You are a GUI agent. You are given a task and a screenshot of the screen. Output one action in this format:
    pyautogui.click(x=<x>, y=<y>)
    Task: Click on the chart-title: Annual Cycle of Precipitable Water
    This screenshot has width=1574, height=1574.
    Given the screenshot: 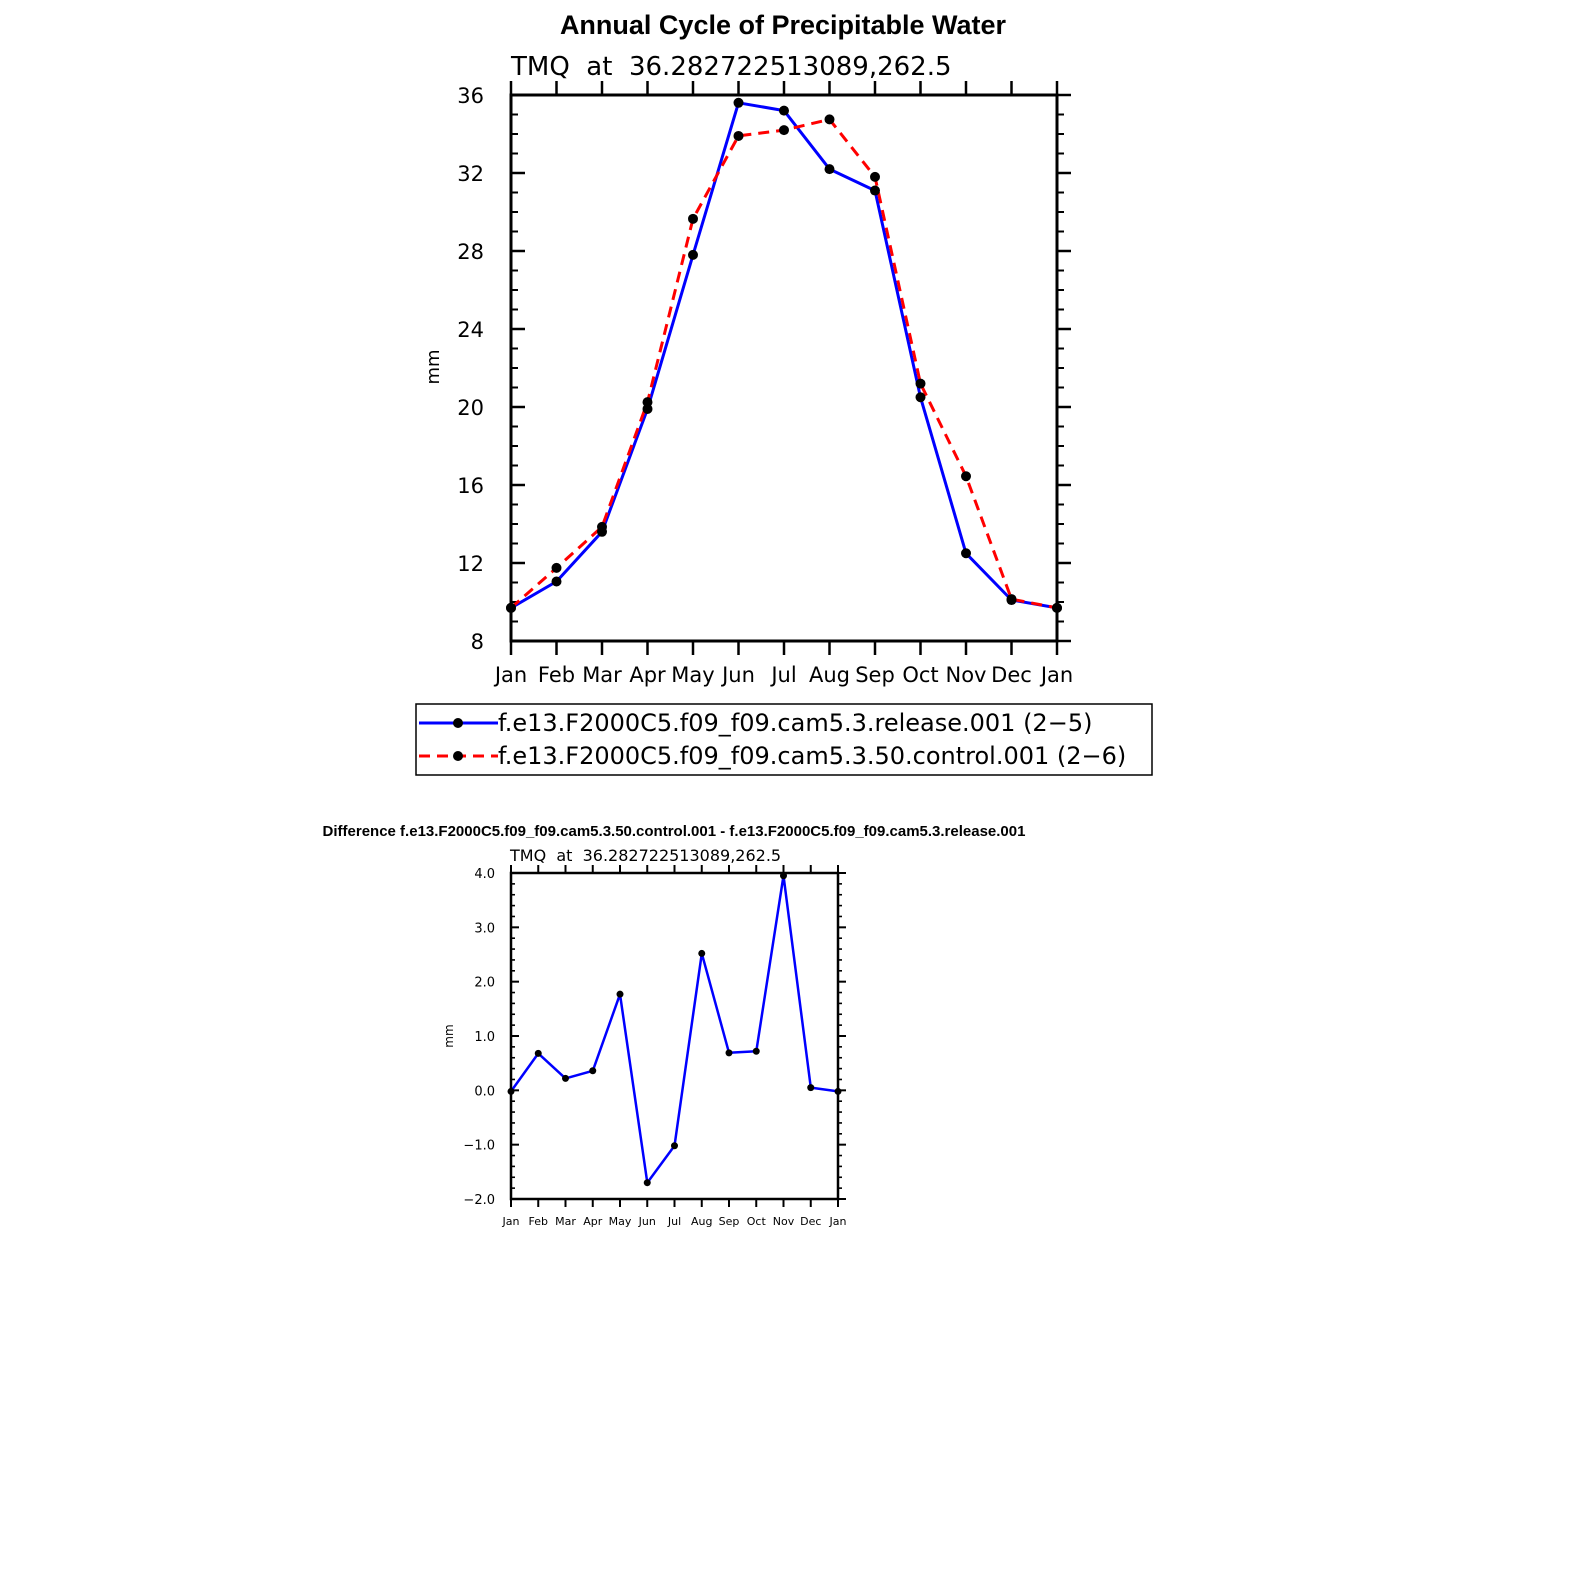 What is the action you would take?
    pyautogui.click(x=783, y=25)
    